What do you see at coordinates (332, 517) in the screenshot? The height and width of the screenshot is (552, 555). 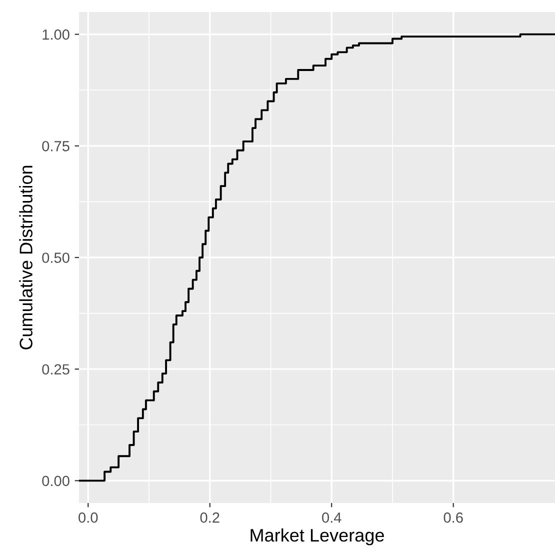 I see `x-tick-label: 0.4` at bounding box center [332, 517].